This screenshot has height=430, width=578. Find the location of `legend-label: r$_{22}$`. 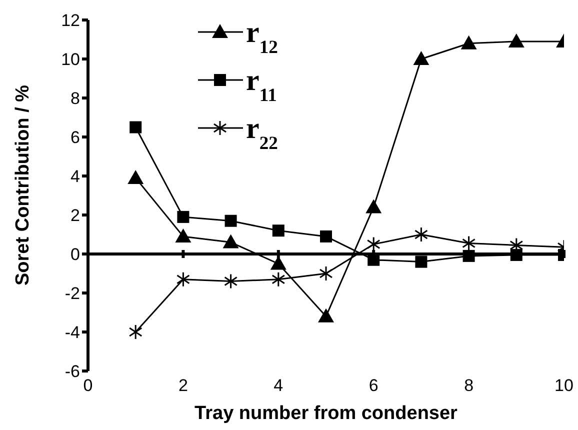

legend-label: r$_{22}$ is located at coordinates (262, 133).